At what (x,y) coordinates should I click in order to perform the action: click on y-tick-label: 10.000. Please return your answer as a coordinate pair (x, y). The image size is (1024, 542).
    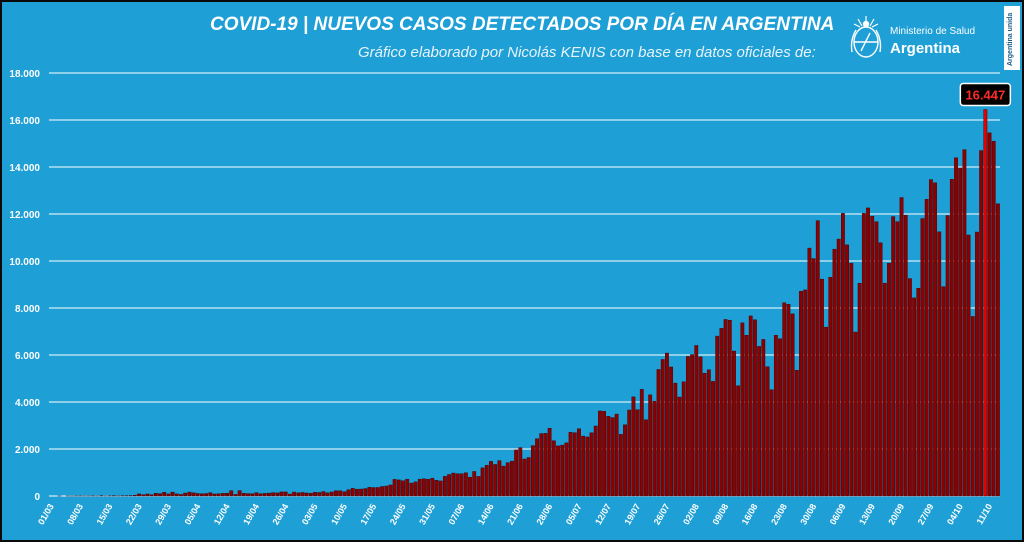
    Looking at the image, I should click on (24, 262).